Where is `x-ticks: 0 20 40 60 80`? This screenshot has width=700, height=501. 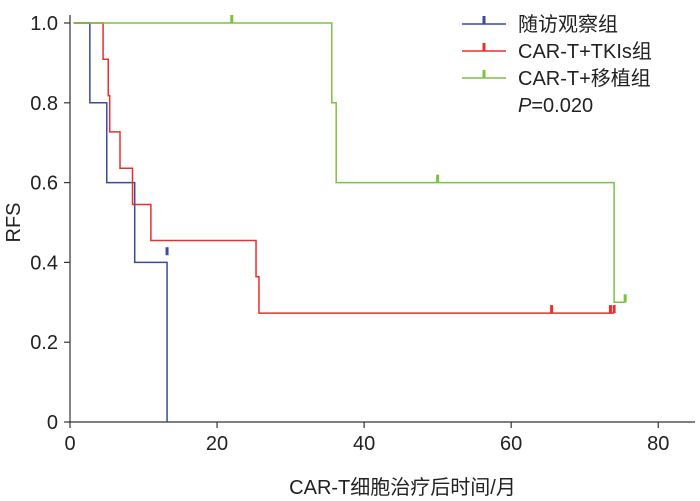 x-ticks: 0 20 40 60 80 is located at coordinates (366, 438).